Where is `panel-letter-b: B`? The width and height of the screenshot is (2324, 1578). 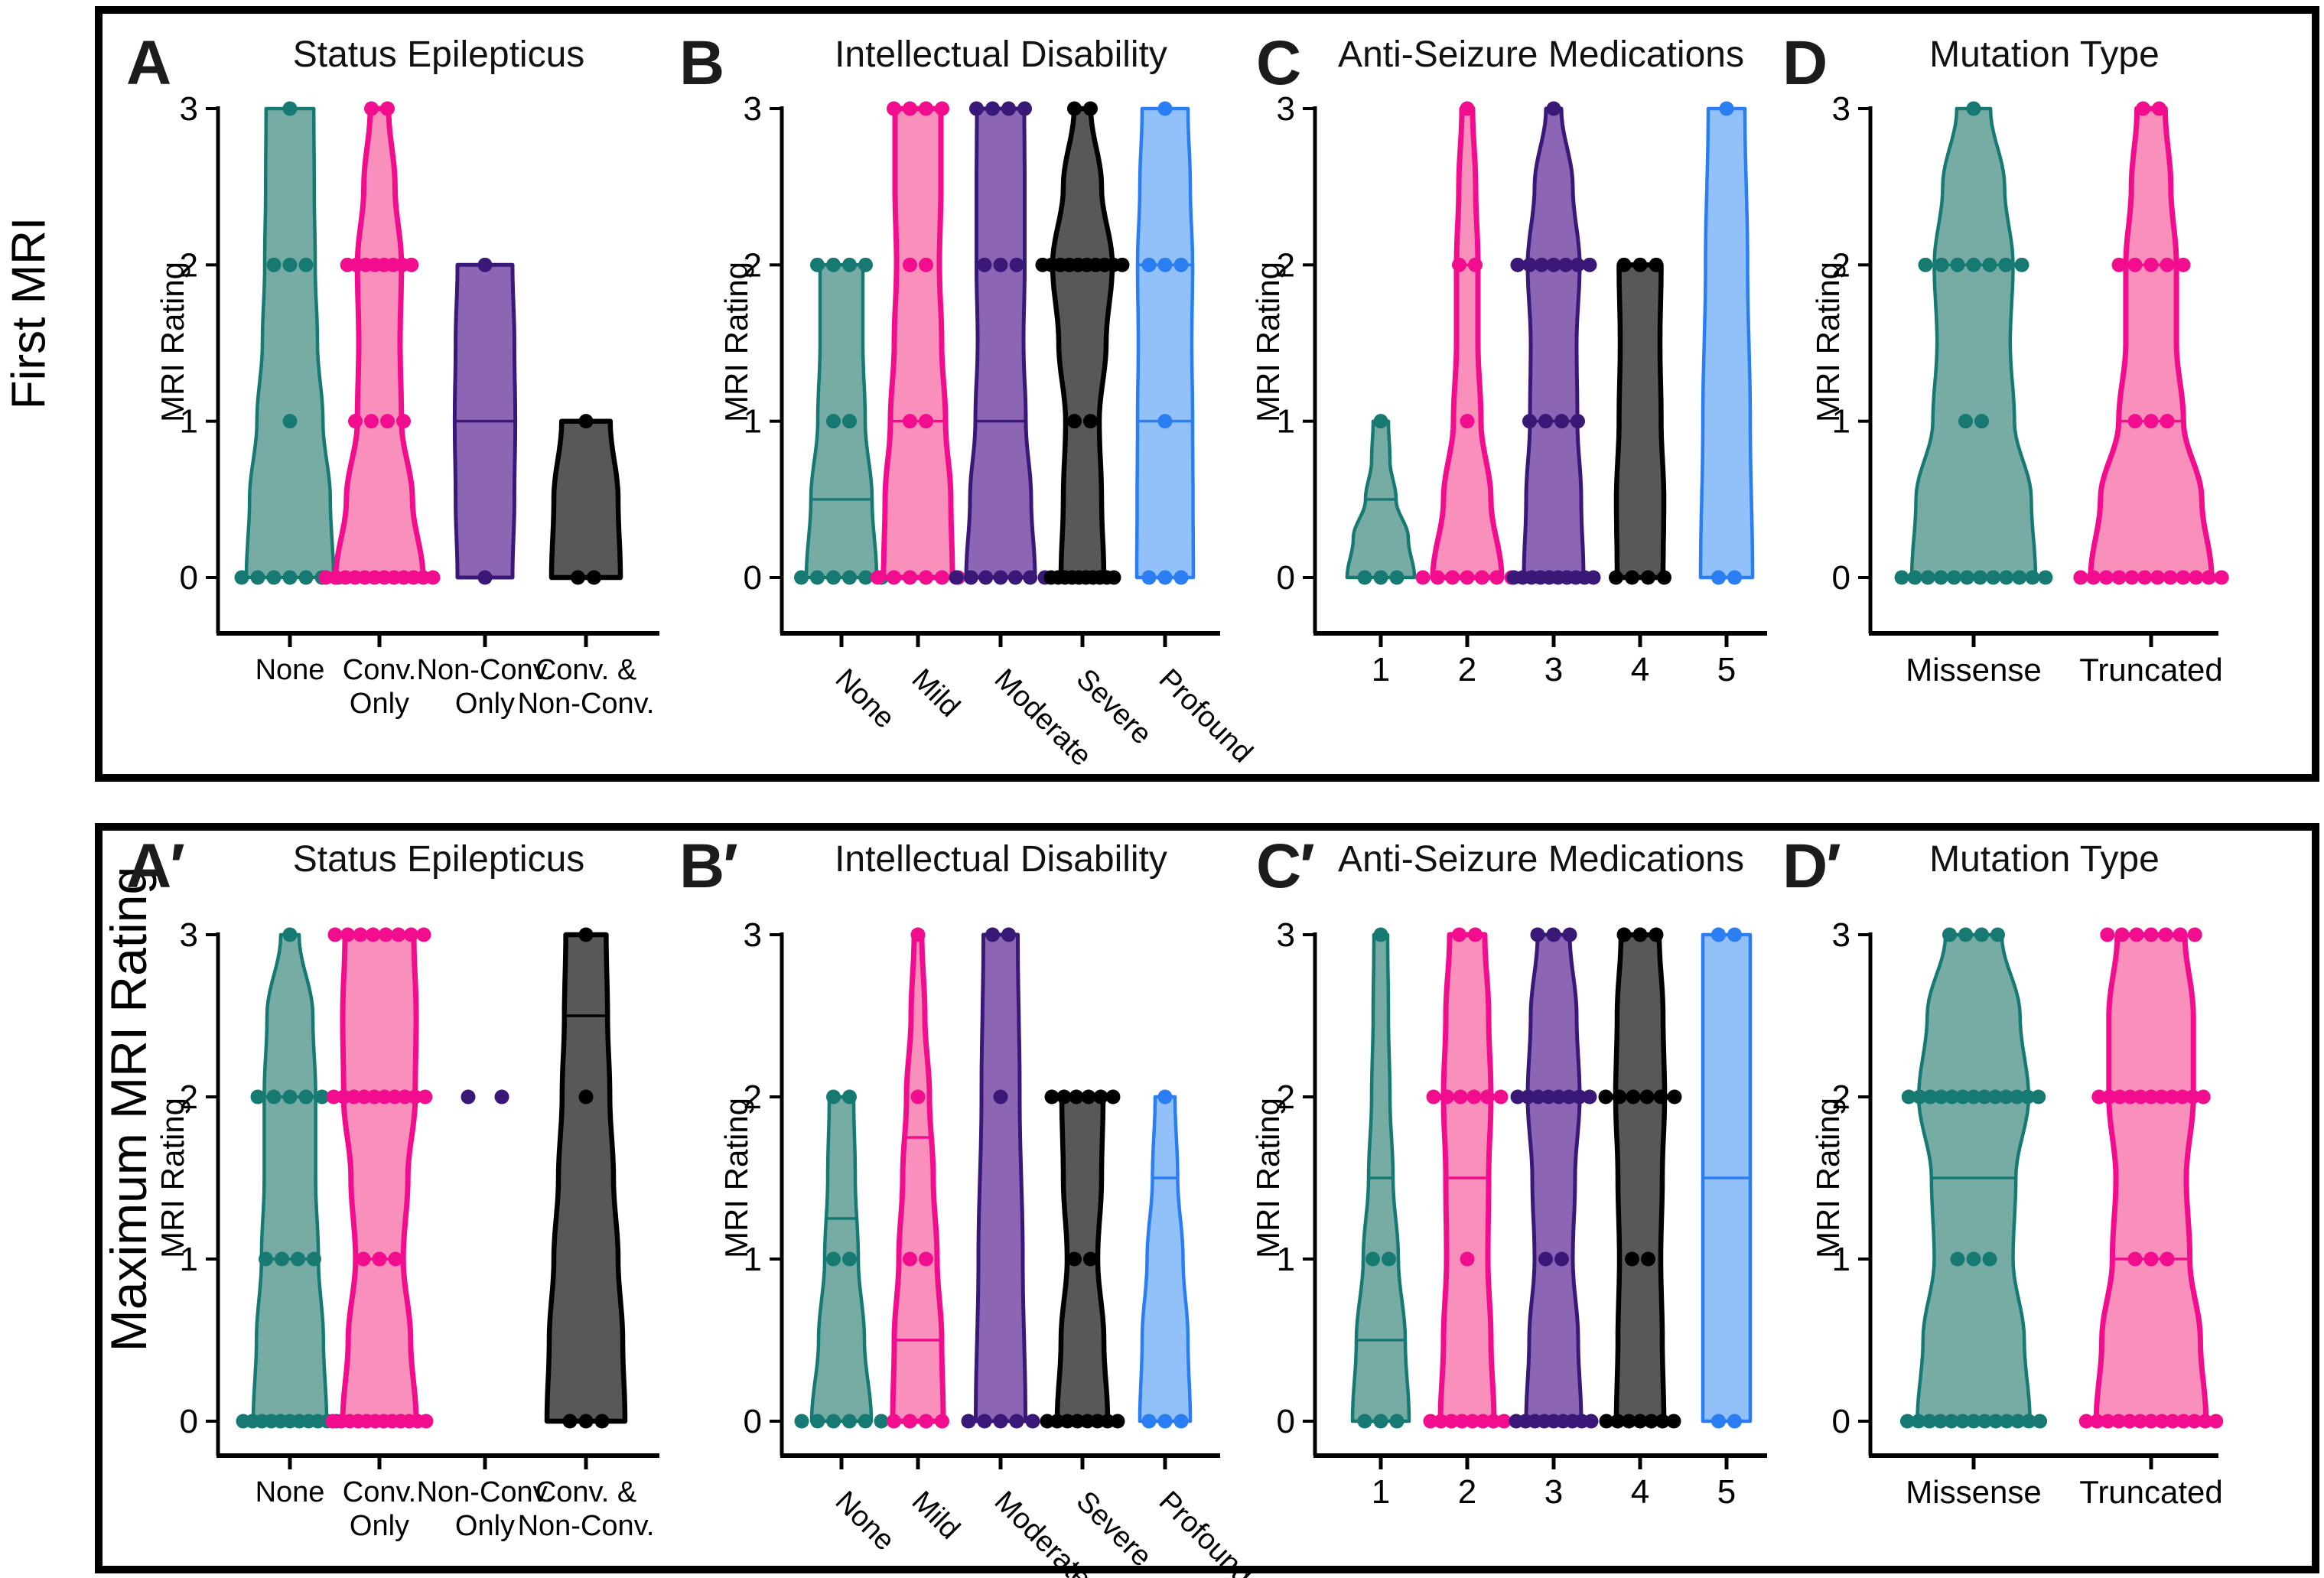 panel-letter-b: B is located at coordinates (701, 63).